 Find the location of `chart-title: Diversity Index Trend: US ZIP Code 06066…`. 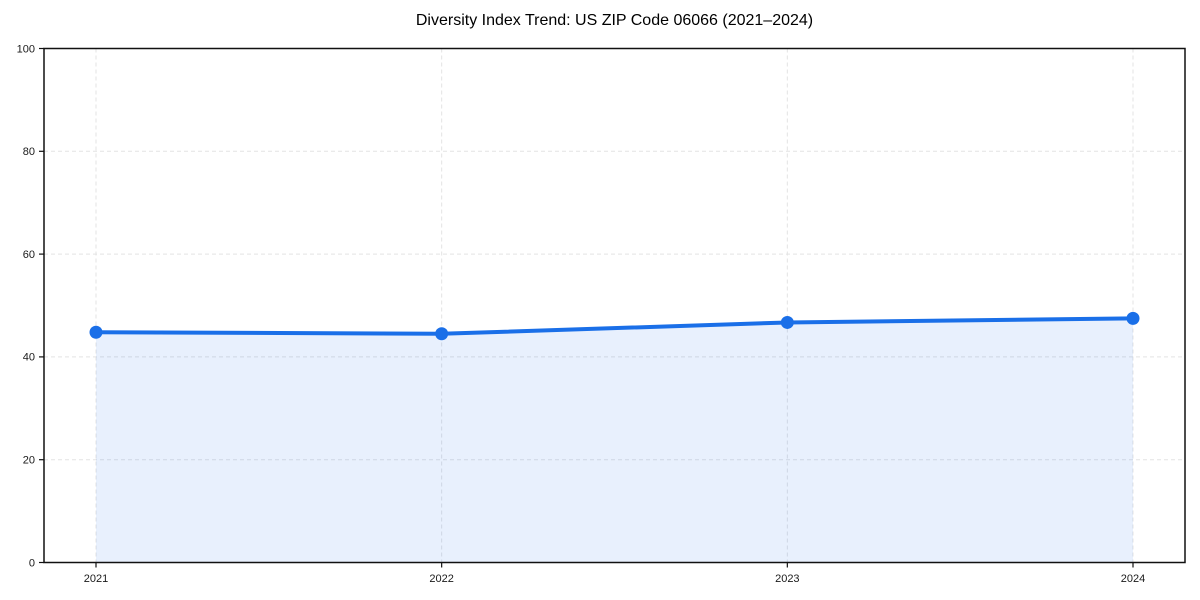

chart-title: Diversity Index Trend: US ZIP Code 06066… is located at coordinates (614, 20).